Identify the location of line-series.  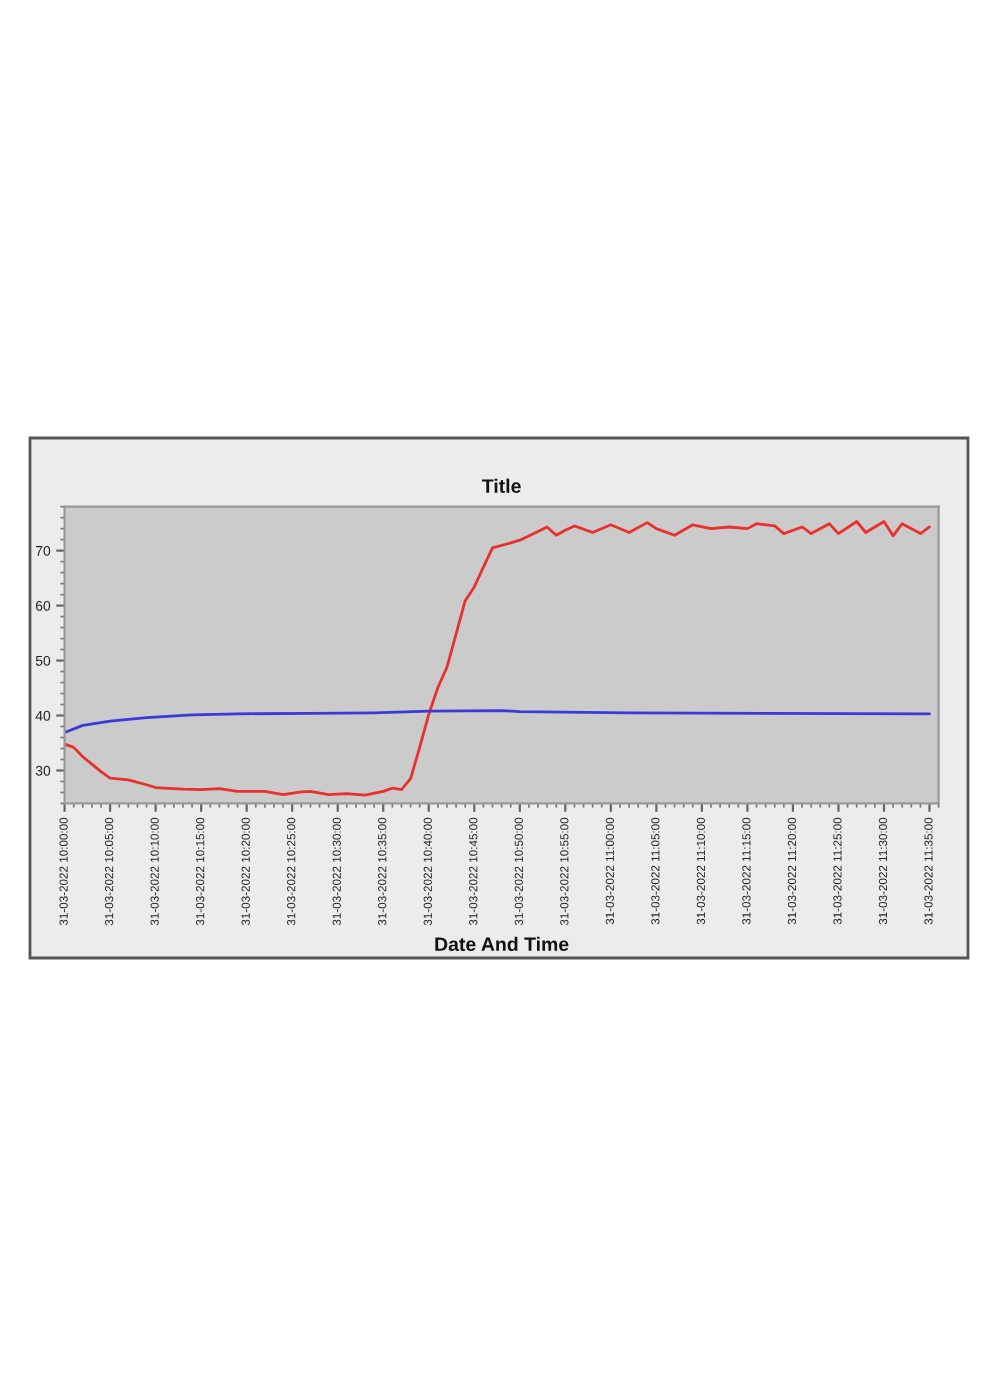
(497, 721).